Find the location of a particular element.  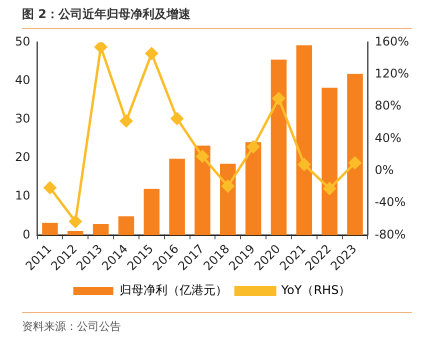

y2-tick-label: 120% is located at coordinates (392, 73).